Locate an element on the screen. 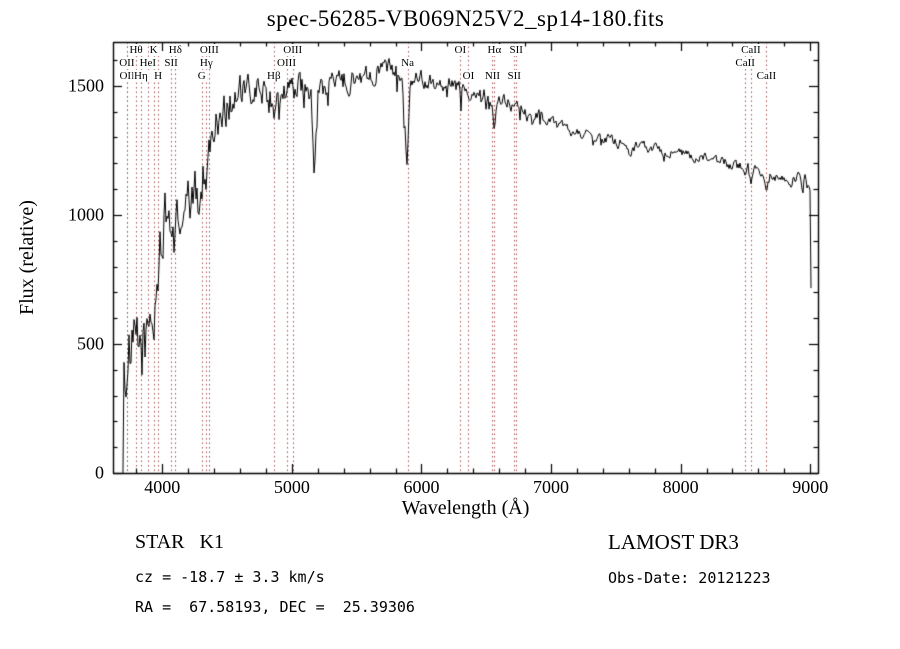  y-tick-label: 1500 is located at coordinates (86, 85).